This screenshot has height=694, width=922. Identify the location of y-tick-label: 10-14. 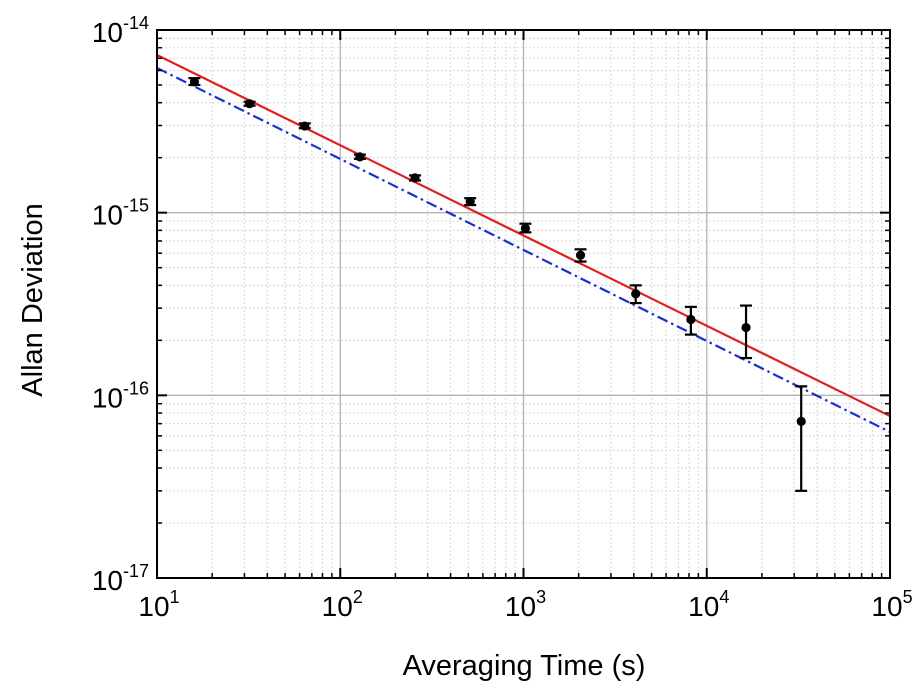
(120, 30).